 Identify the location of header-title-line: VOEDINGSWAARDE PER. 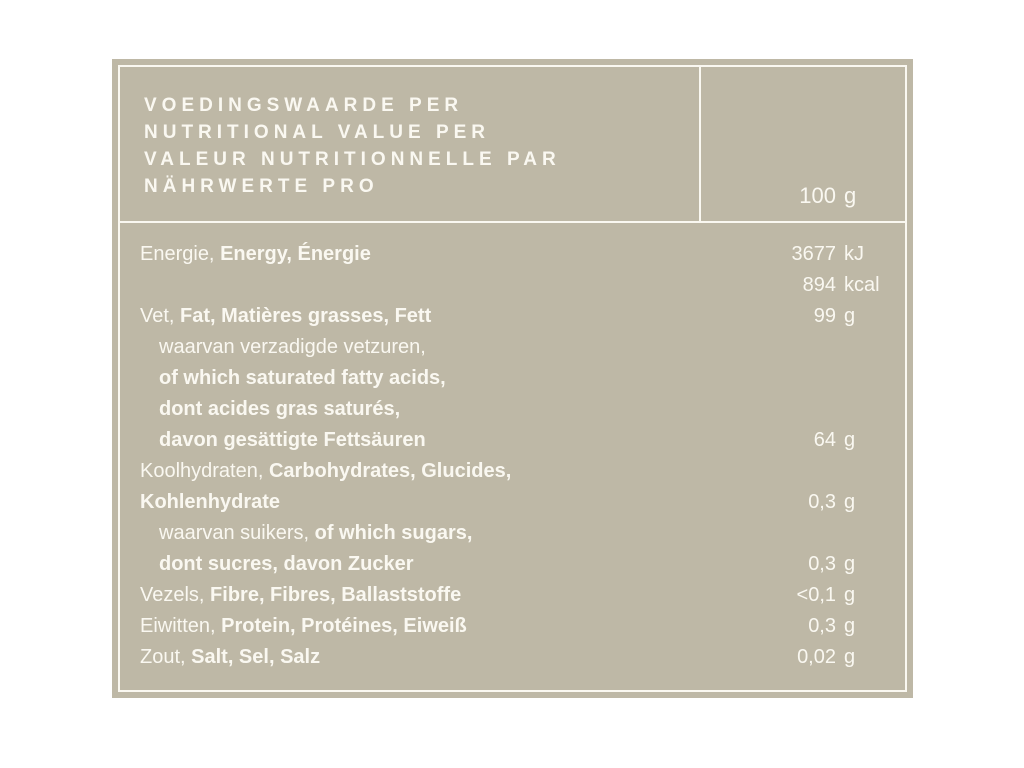
(304, 105).